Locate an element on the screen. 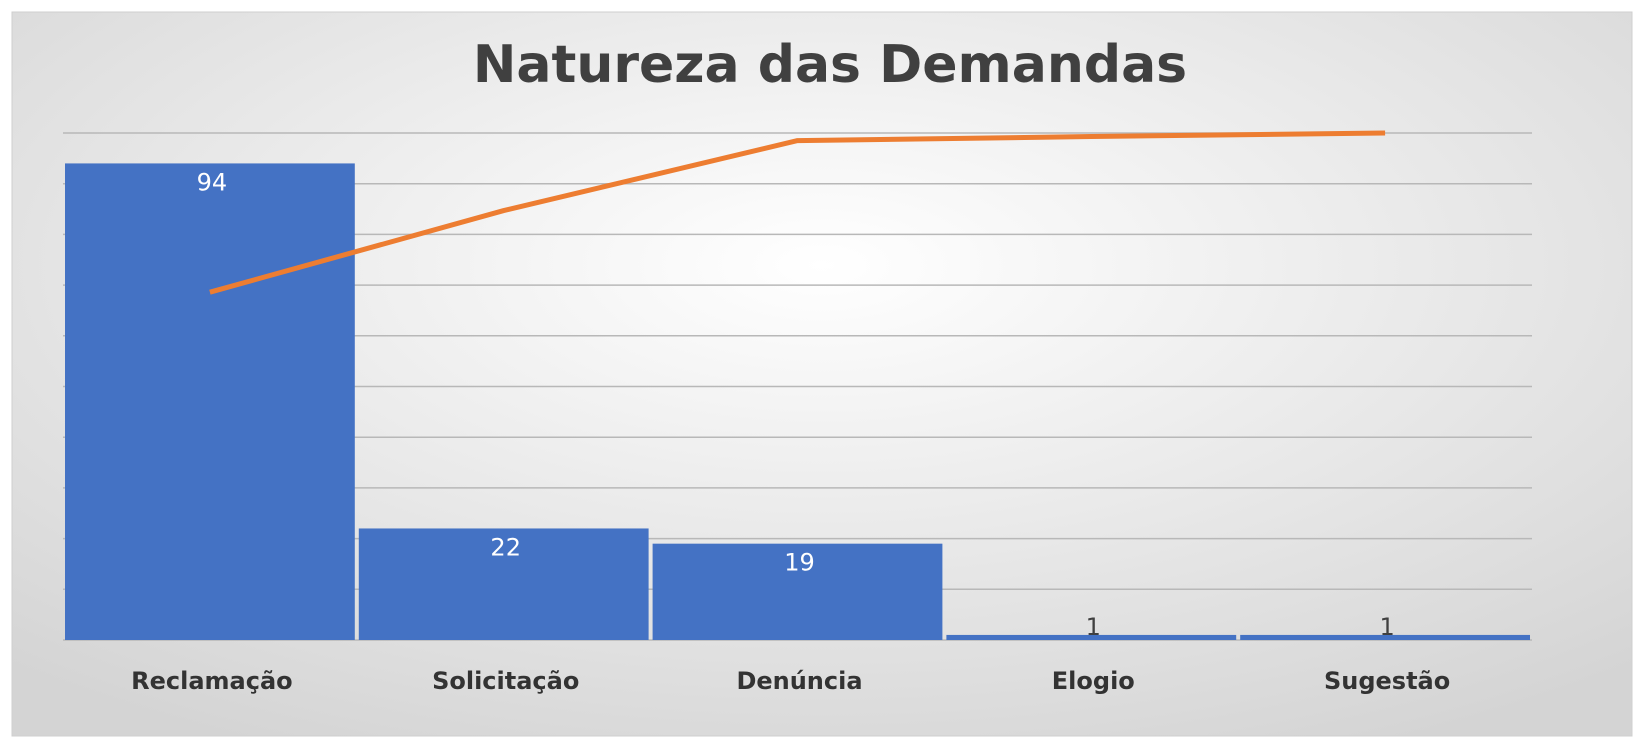 The height and width of the screenshot is (742, 1638). x-tick-label: Denúncia is located at coordinates (799, 681).